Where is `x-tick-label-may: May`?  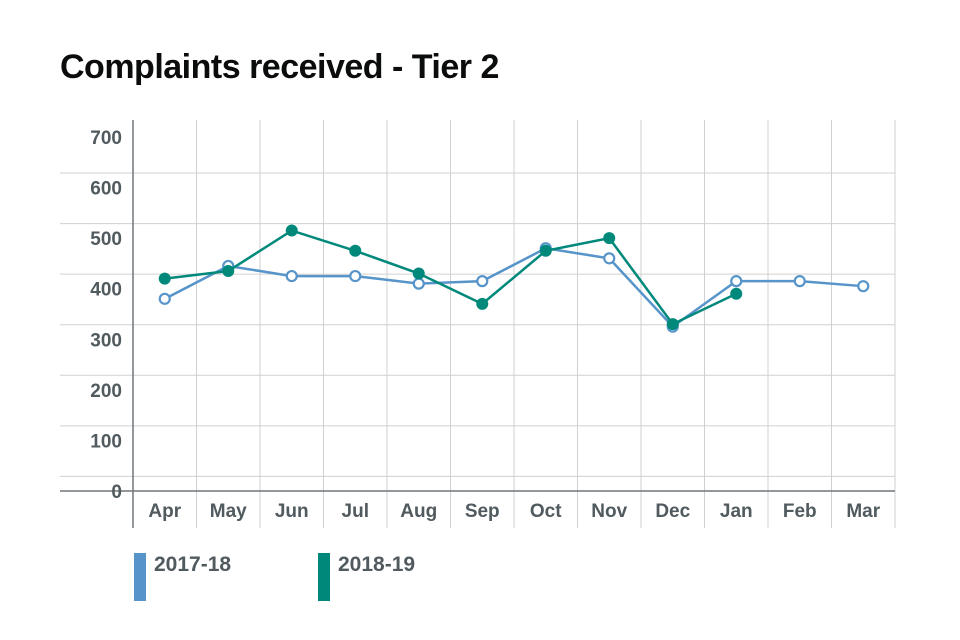
x-tick-label-may: May is located at coordinates (228, 511).